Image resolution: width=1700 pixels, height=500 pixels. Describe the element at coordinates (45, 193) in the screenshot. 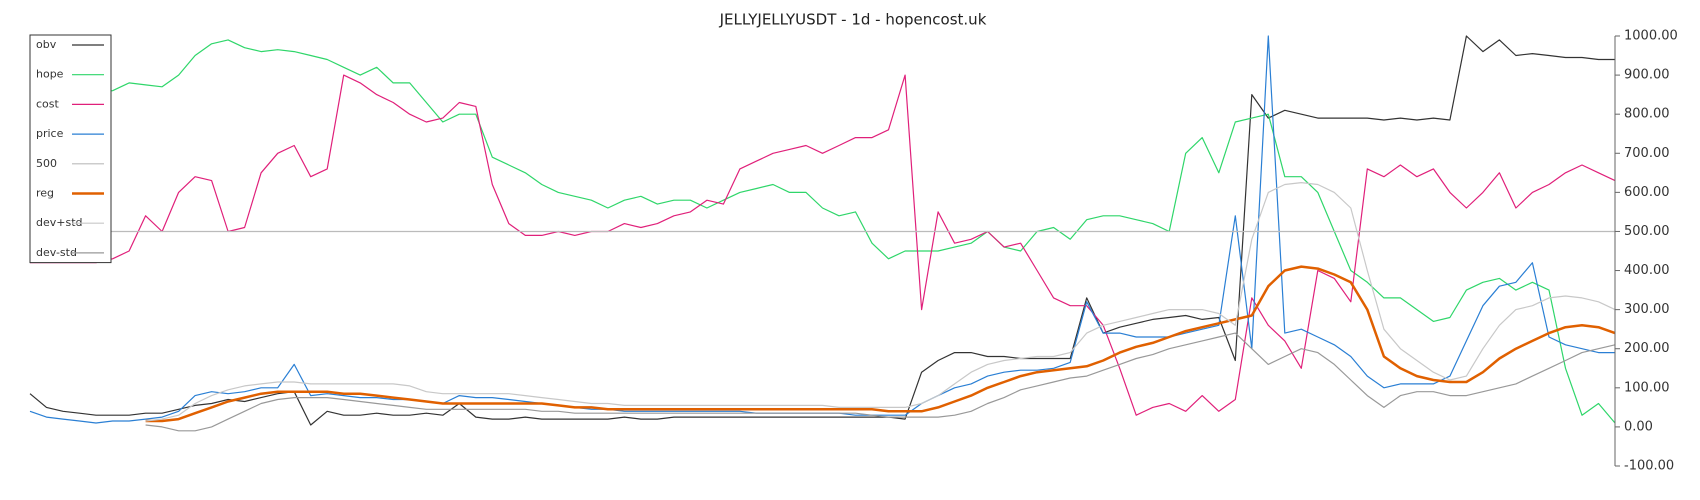

I see `legend-label: reg` at that location.